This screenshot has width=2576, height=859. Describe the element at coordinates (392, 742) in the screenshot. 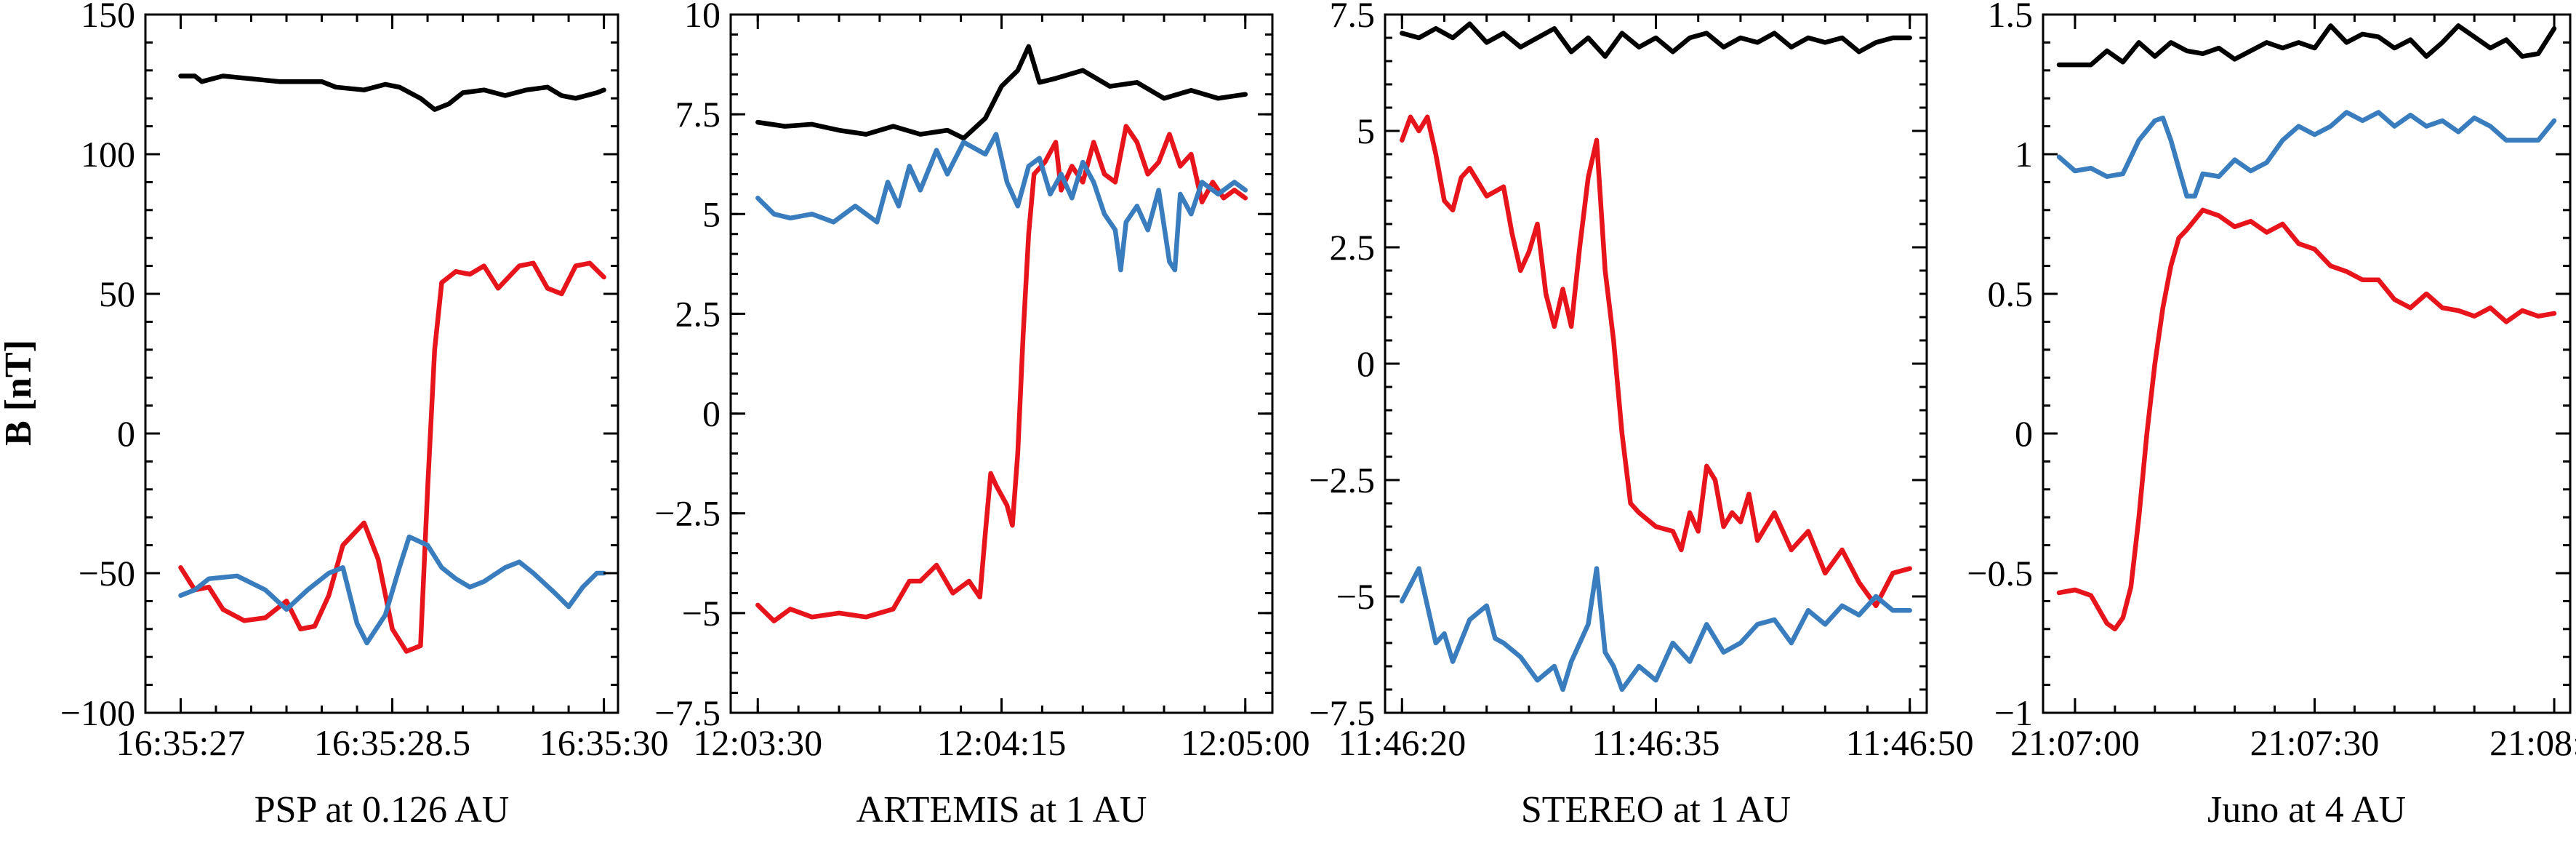

I see `x-tick-label: 16:35:28.5` at that location.